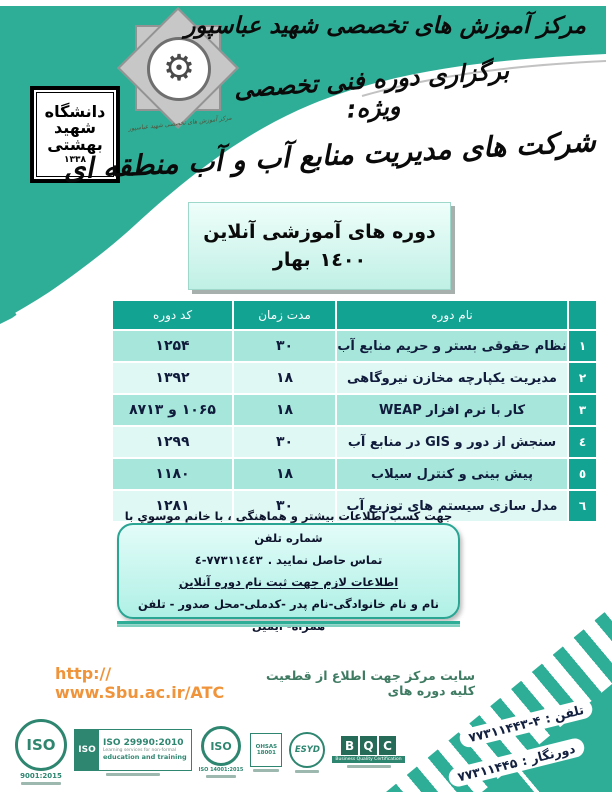  What do you see at coordinates (41, 776) in the screenshot?
I see `iso-9001-code: 9001:2015` at bounding box center [41, 776].